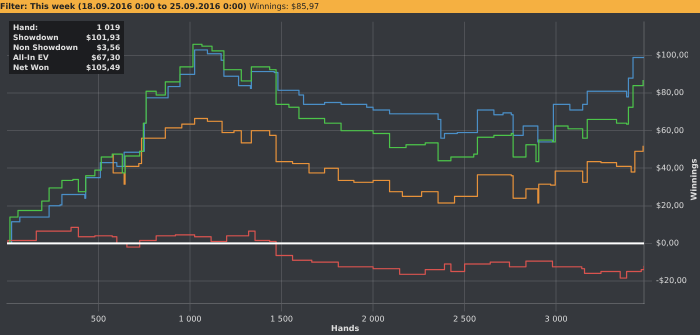 The height and width of the screenshot is (335, 700). I want to click on x-tick-label: 2 500, so click(464, 319).